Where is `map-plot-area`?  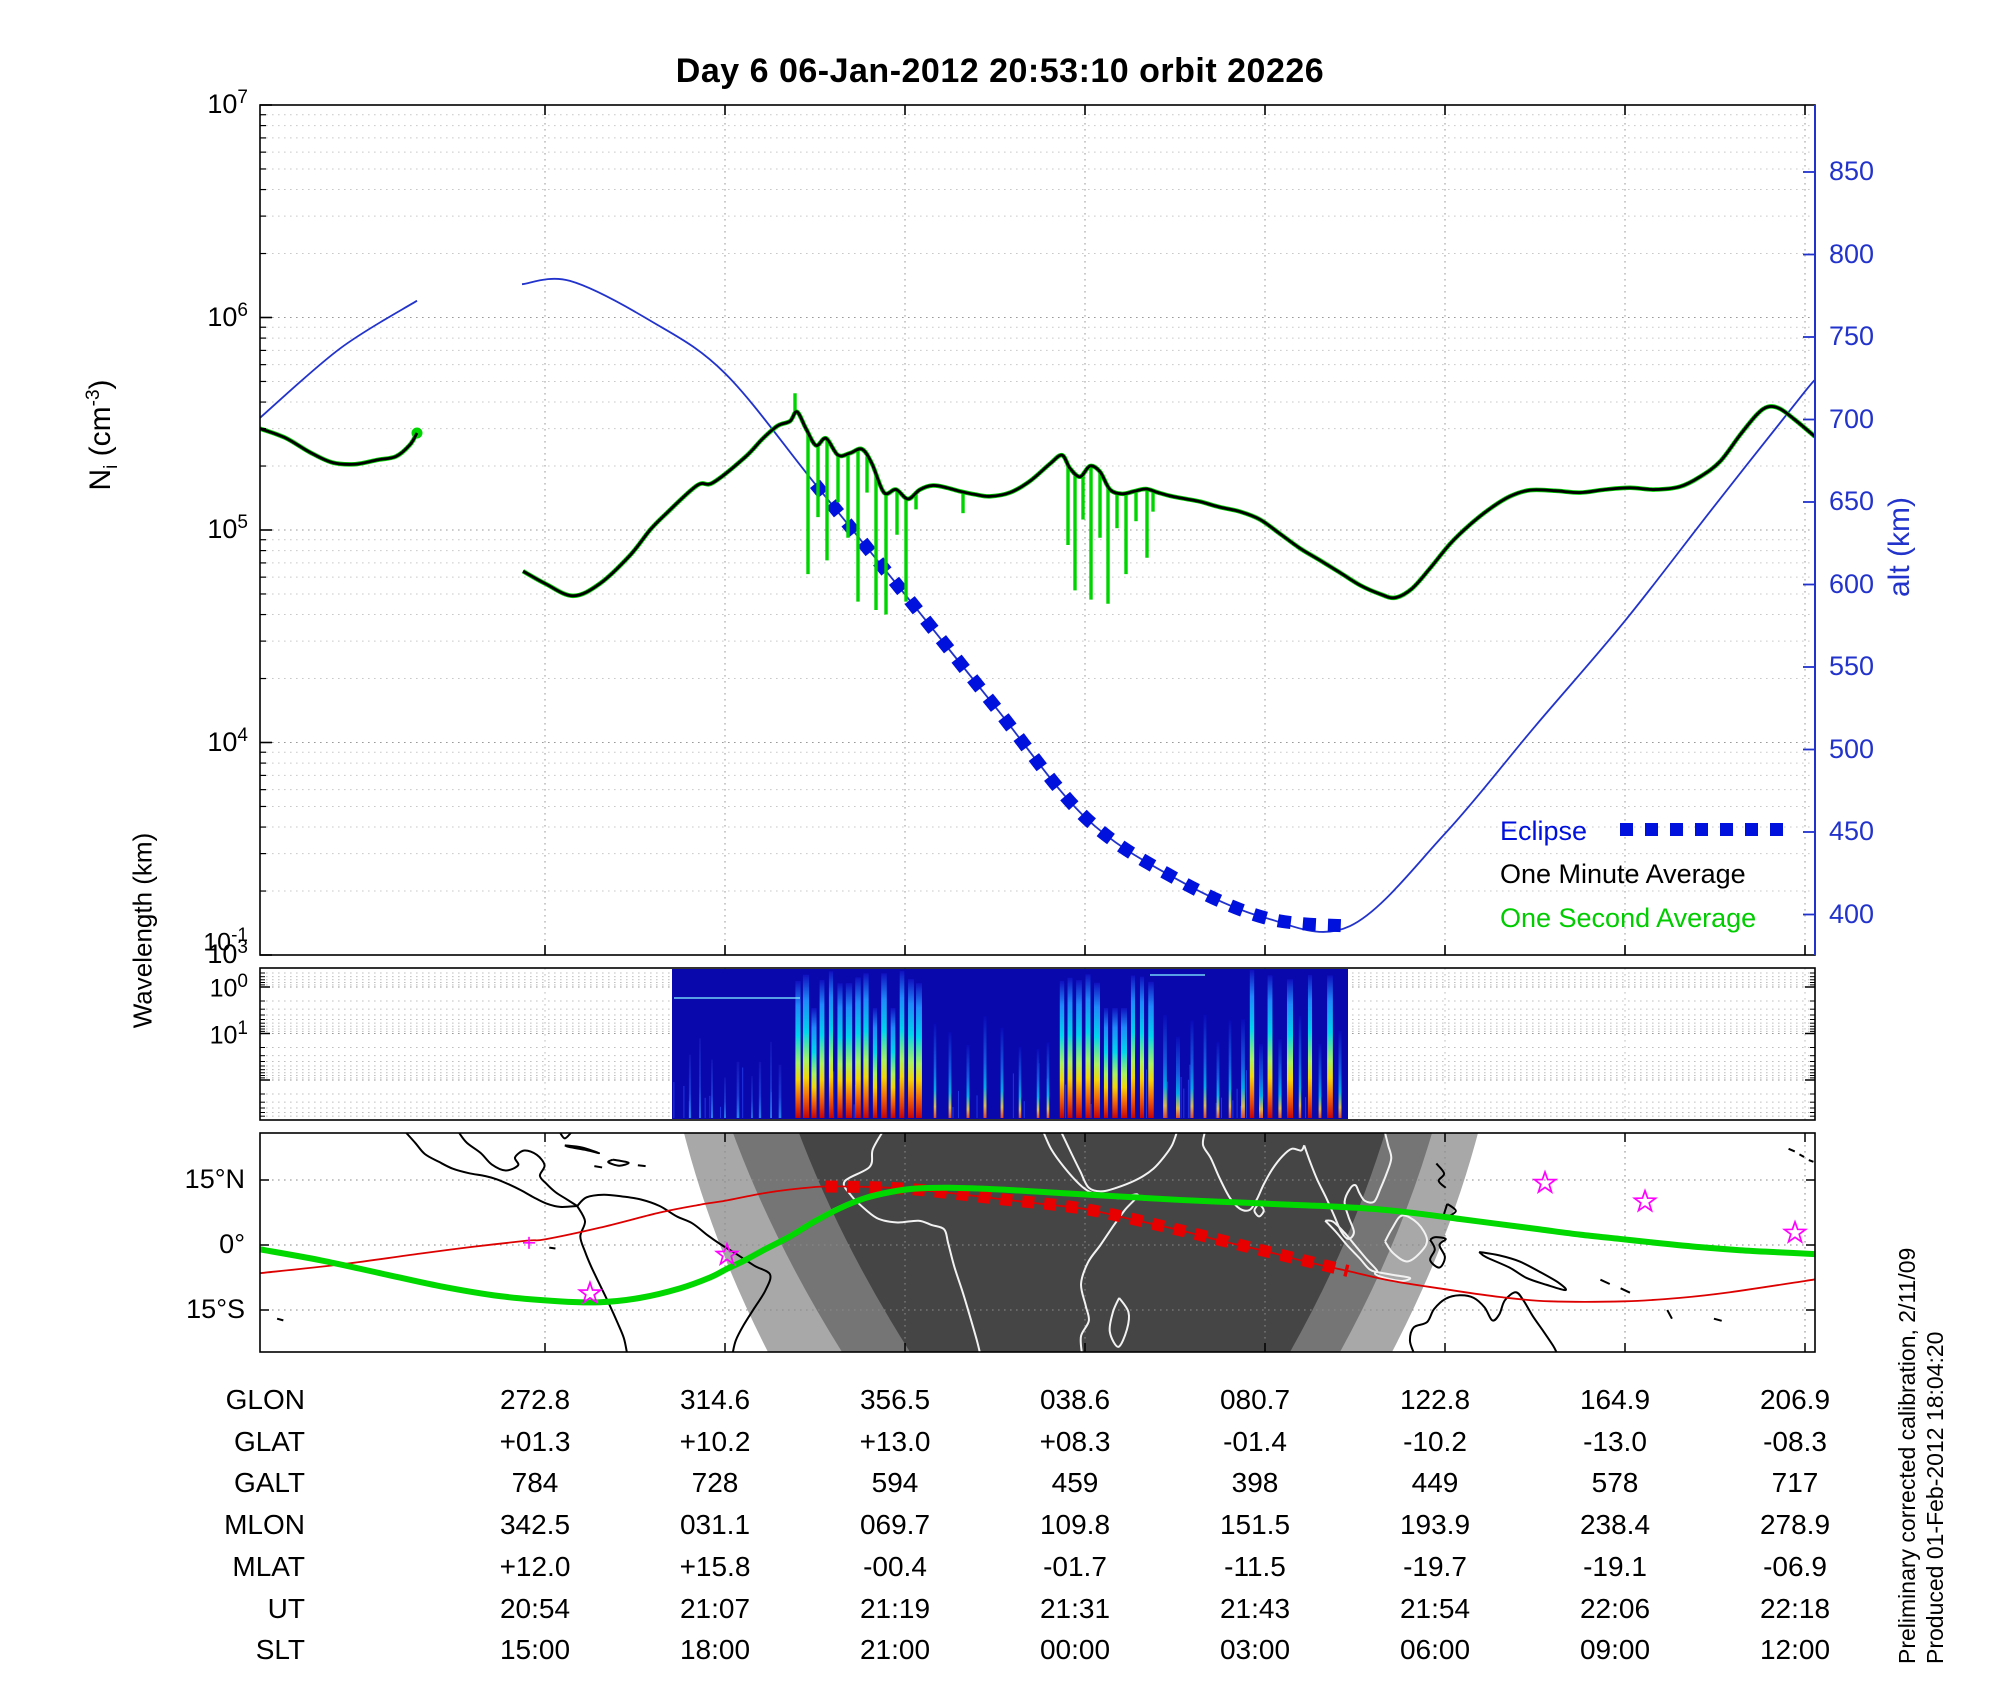 map-plot-area is located at coordinates (1037, 1242).